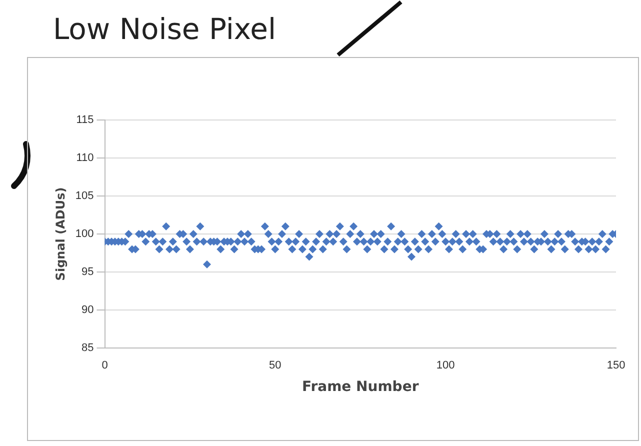  Describe the element at coordinates (88, 272) in the screenshot. I see `y-tick-label: 95` at that location.